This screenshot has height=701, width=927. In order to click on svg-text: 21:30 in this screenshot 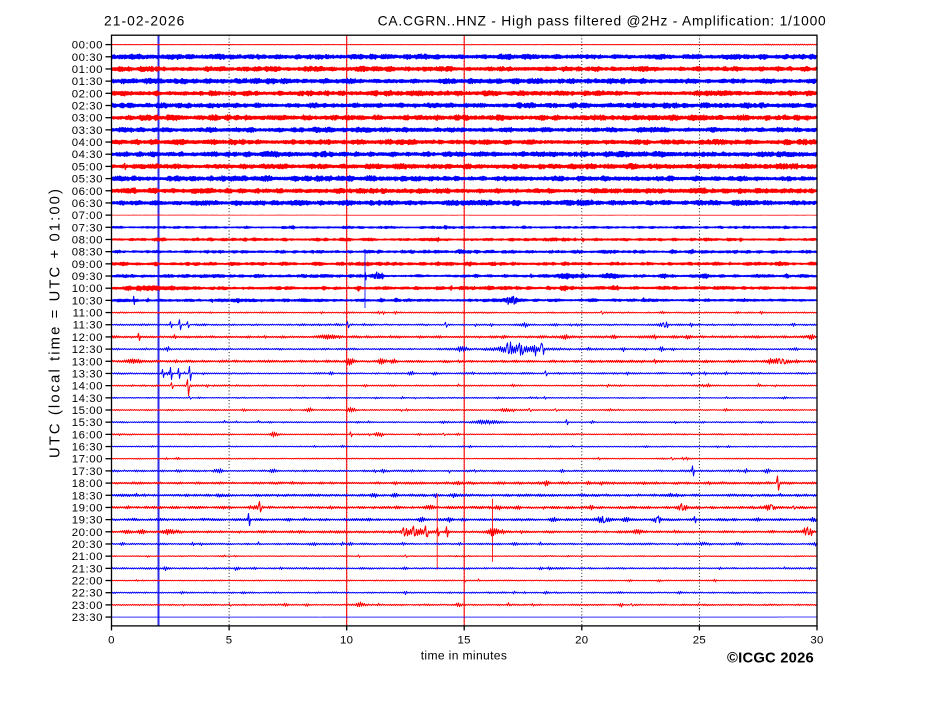, I will do `click(87, 569)`.